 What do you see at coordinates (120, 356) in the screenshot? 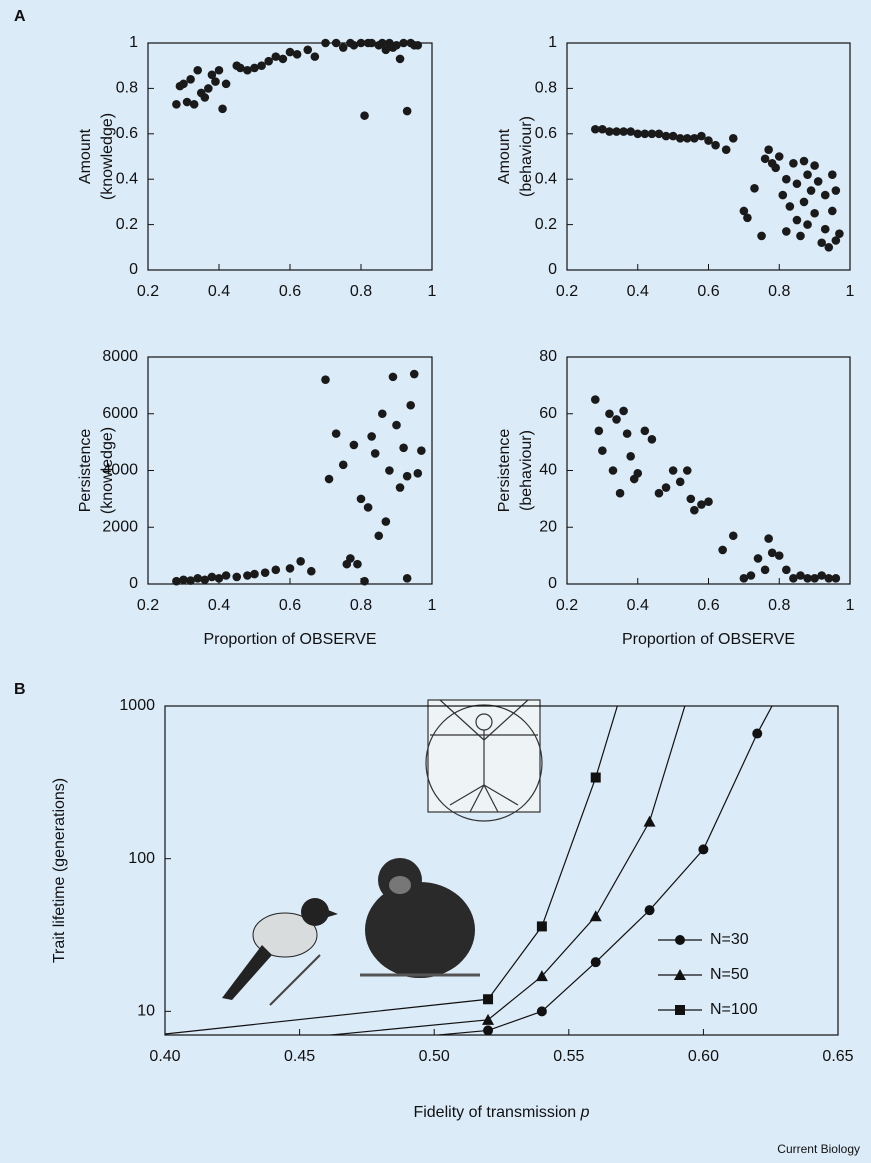
I see `y-tick-label: 8000` at bounding box center [120, 356].